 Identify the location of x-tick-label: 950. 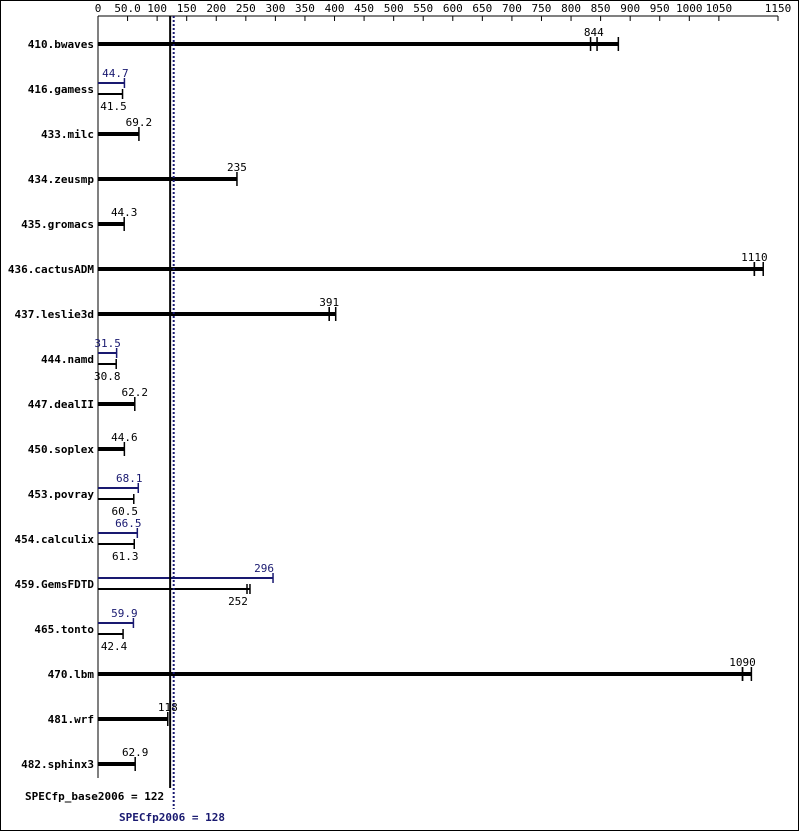
(660, 8).